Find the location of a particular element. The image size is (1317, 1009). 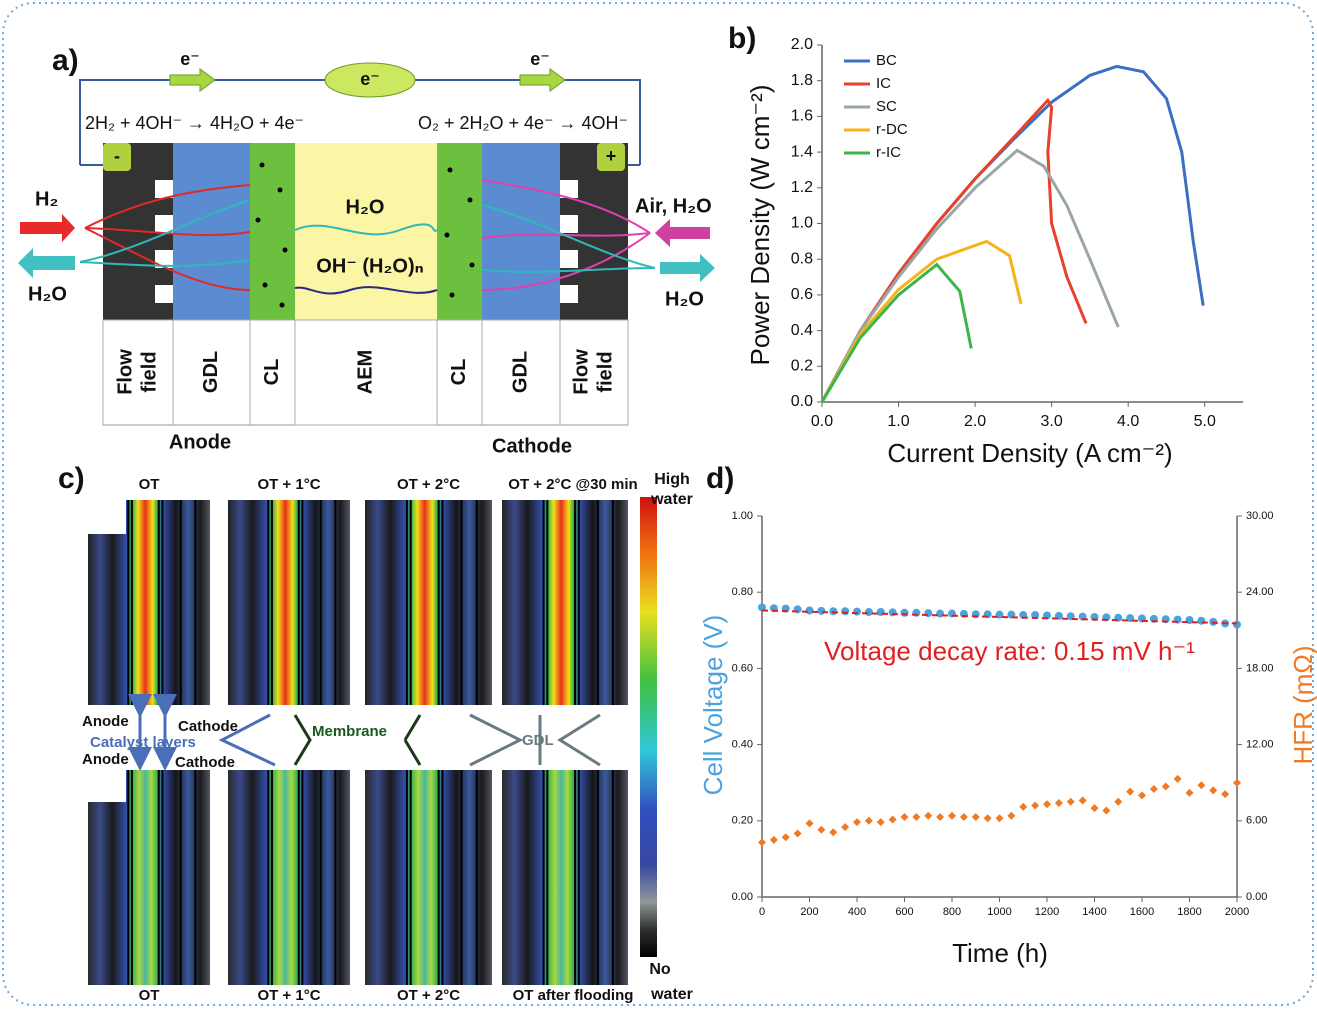

y-tick-label: 0.8 is located at coordinates (802, 258).